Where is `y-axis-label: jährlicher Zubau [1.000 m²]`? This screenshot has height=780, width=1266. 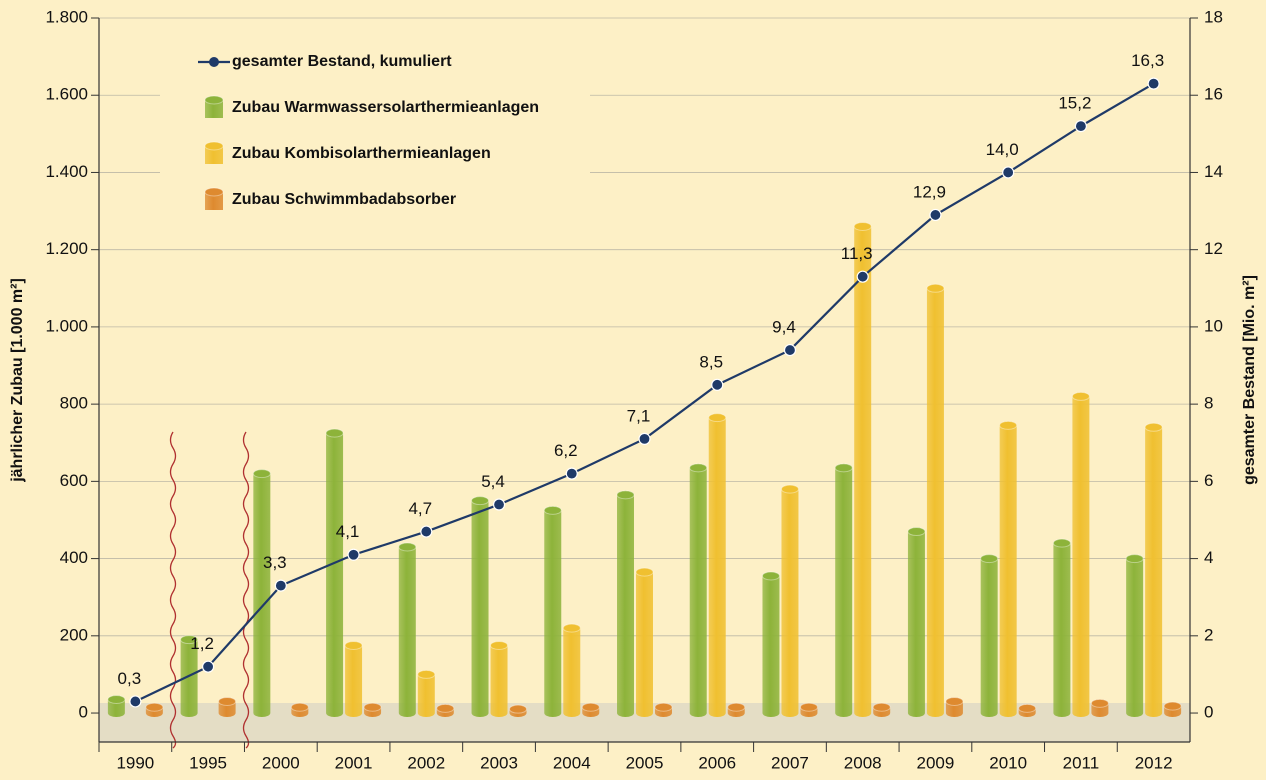
y-axis-label: jährlicher Zubau [1.000 m²] is located at coordinates (17, 380).